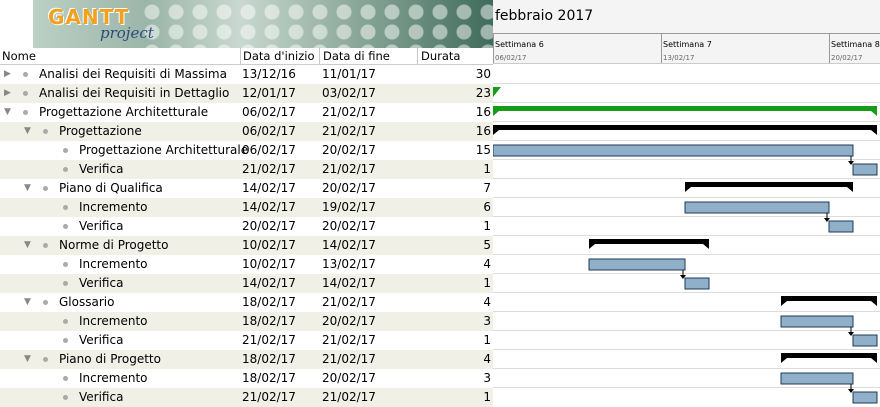 The width and height of the screenshot is (880, 407). I want to click on task-row: ▼ Piano di Qualifica 14/02/17 20/02/17 7, so click(246, 188).